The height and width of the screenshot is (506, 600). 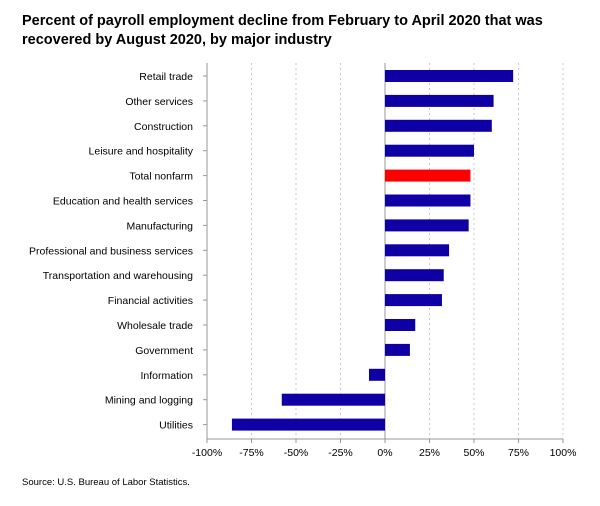 What do you see at coordinates (429, 453) in the screenshot?
I see `x-tick-label: 25%` at bounding box center [429, 453].